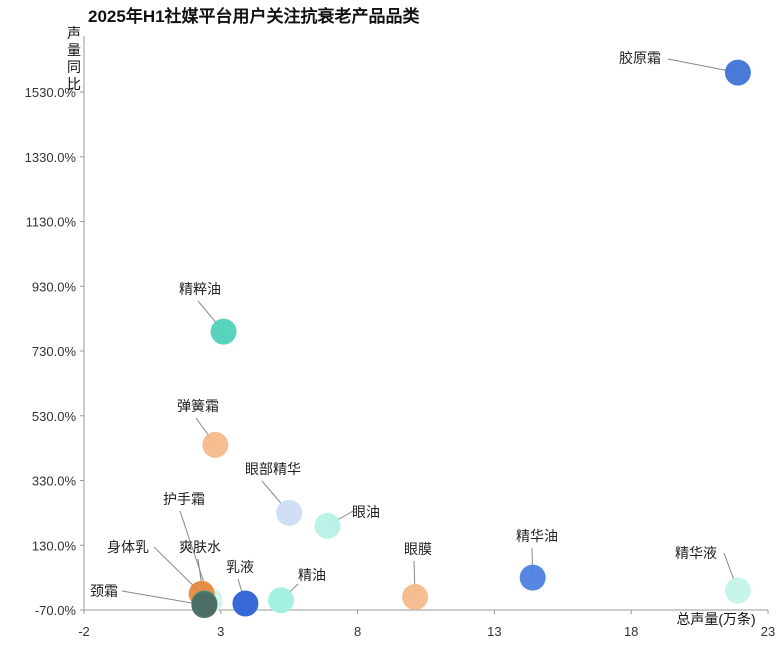 This screenshot has width=784, height=647. Describe the element at coordinates (273, 469) in the screenshot. I see `point-label: 眼部精华` at that location.